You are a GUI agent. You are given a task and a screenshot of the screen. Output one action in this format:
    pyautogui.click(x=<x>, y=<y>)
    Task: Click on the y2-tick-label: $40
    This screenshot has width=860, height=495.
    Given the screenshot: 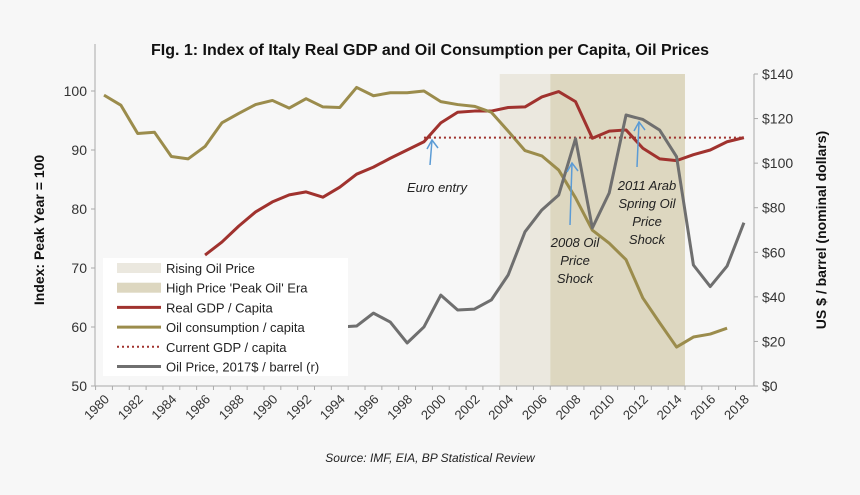 What is the action you would take?
    pyautogui.click(x=774, y=297)
    